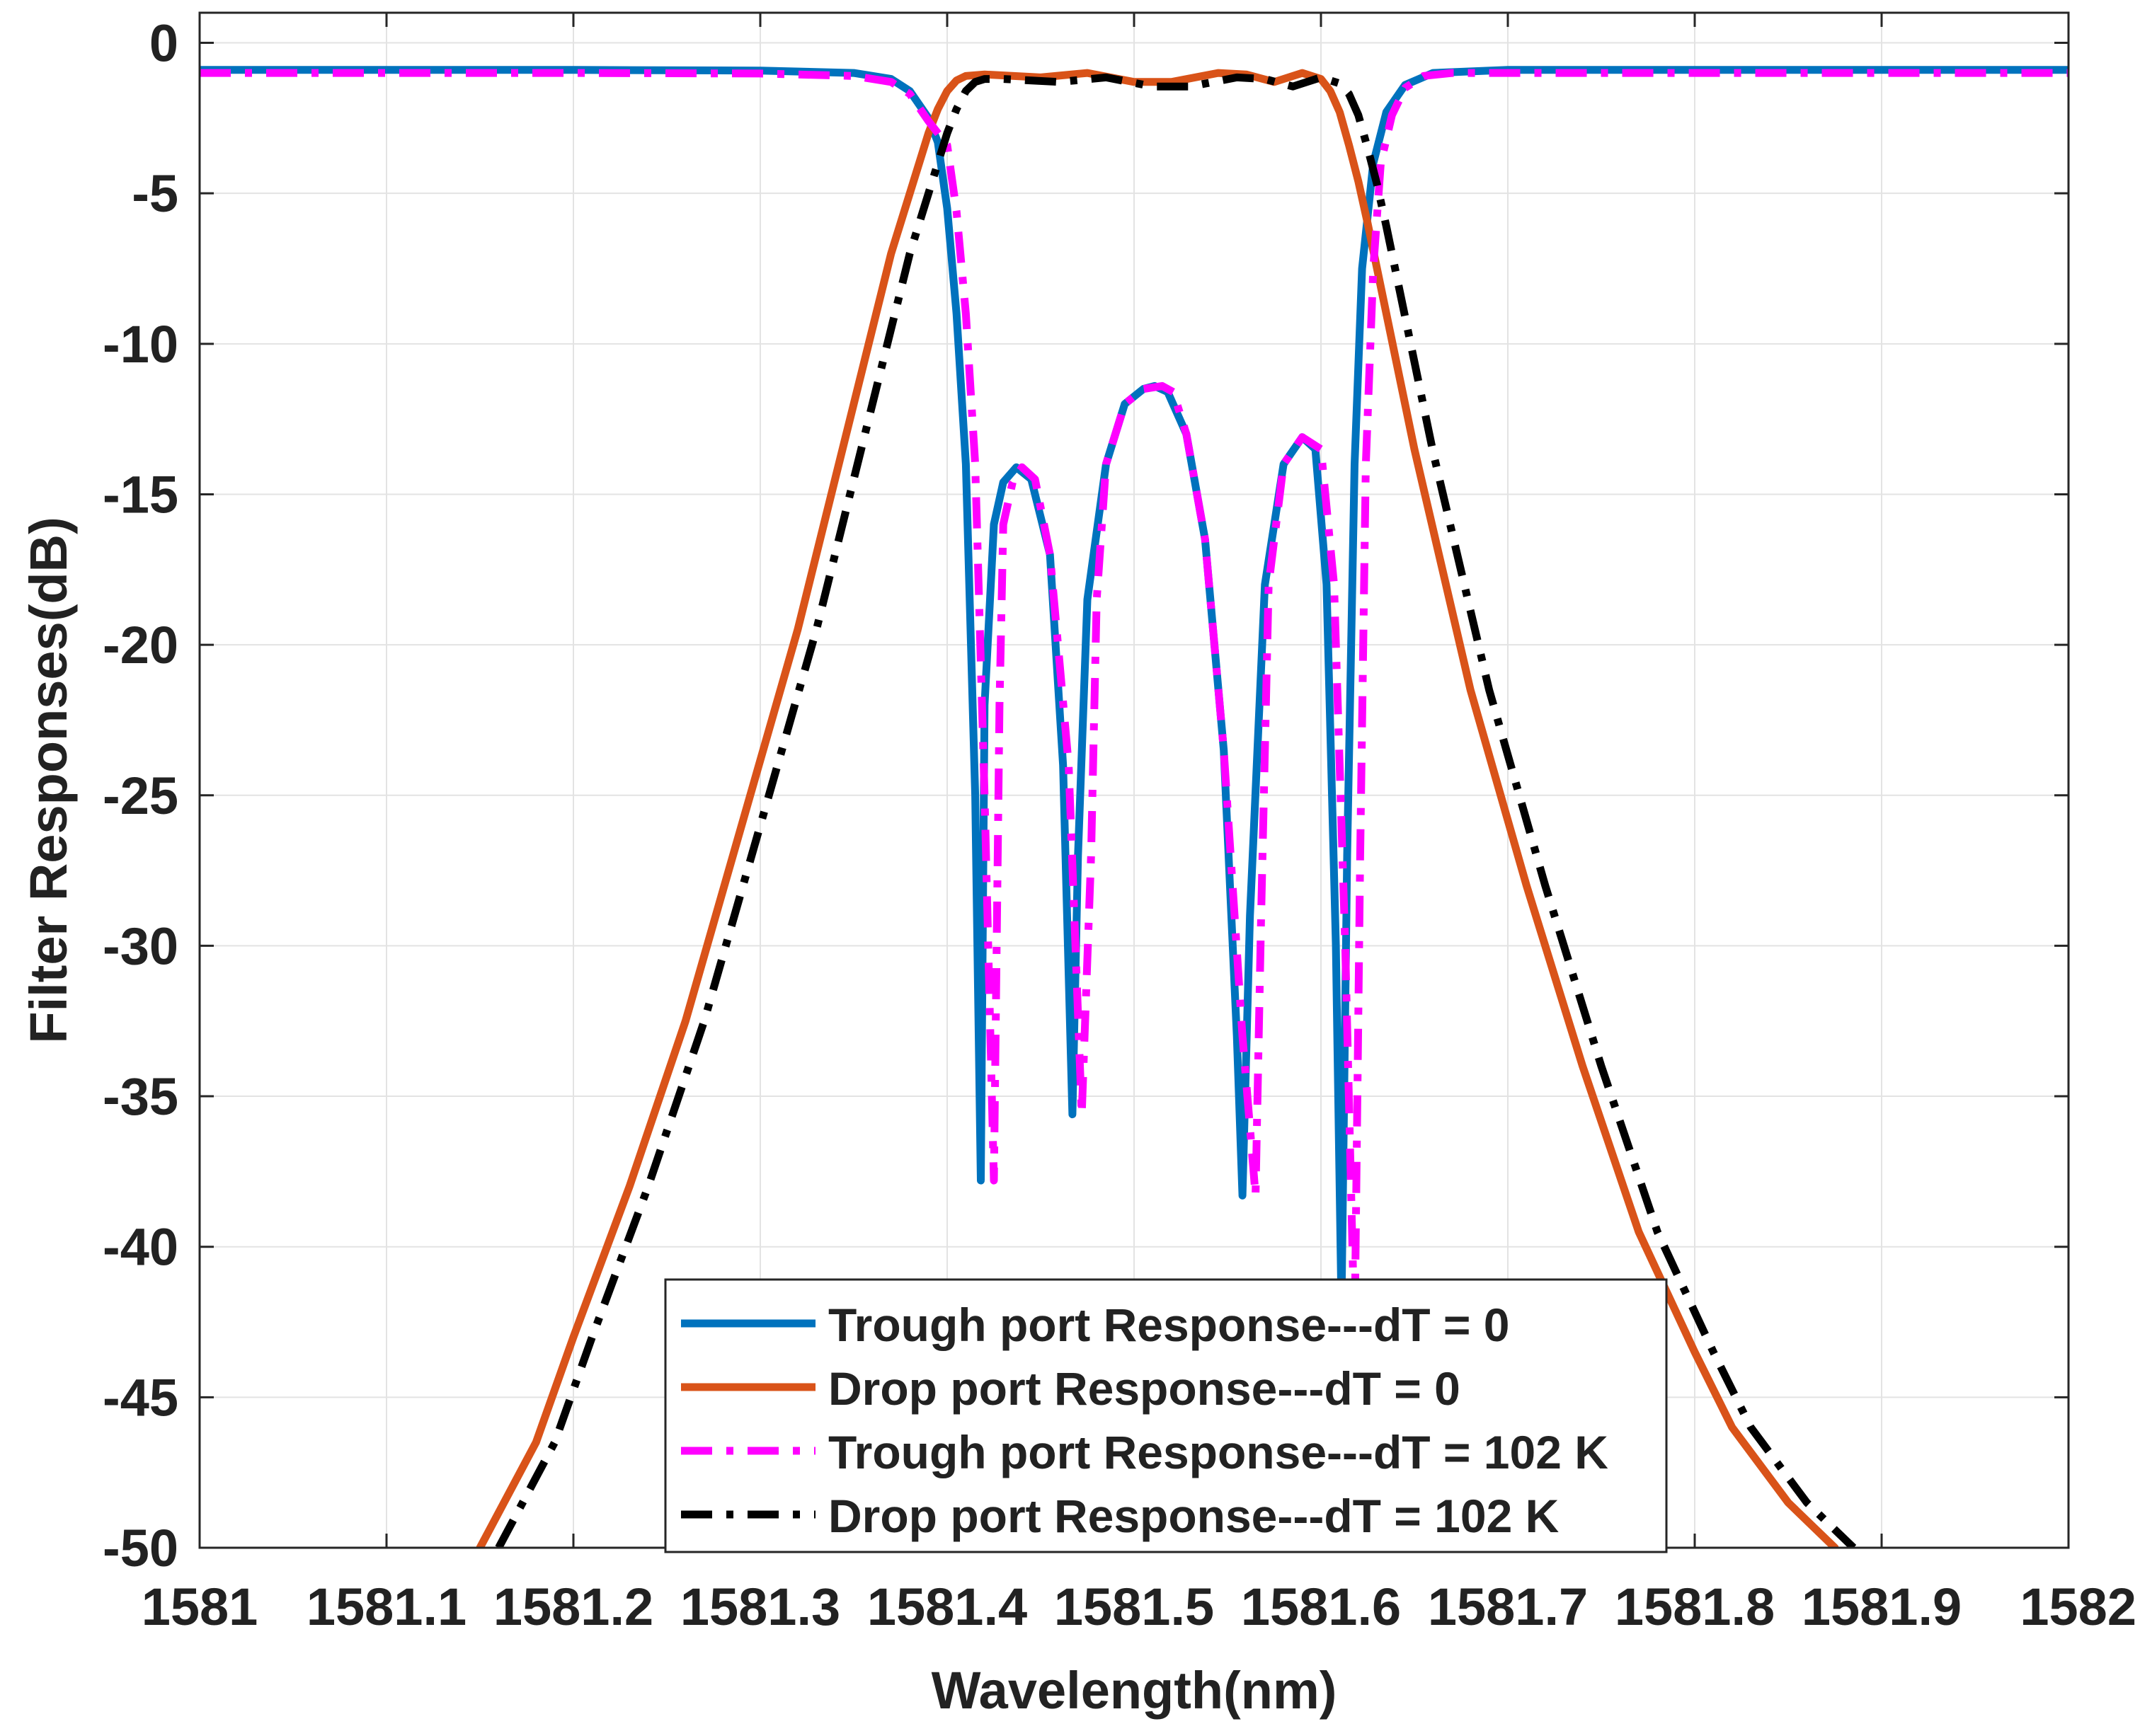 Image resolution: width=2140 pixels, height=1736 pixels. Describe the element at coordinates (947, 1606) in the screenshot. I see `x-tick-label: 1581.4` at that location.